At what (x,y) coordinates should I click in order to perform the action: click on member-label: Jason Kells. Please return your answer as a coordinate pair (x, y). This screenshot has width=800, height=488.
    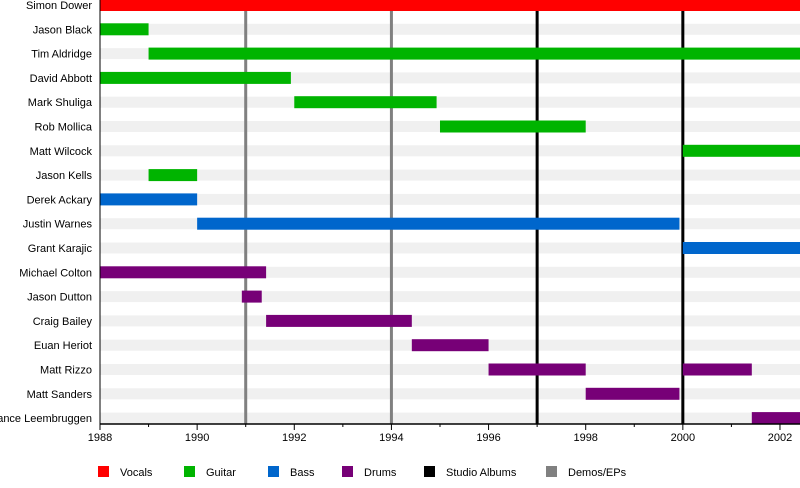
    Looking at the image, I should click on (64, 176).